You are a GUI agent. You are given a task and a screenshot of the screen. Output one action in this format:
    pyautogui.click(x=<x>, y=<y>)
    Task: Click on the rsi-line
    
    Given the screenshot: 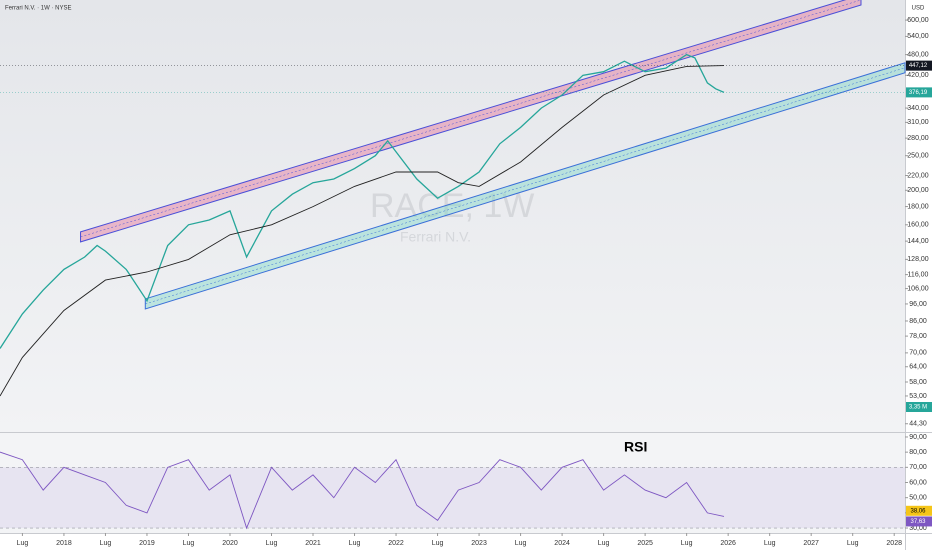 What is the action you would take?
    pyautogui.click(x=362, y=490)
    